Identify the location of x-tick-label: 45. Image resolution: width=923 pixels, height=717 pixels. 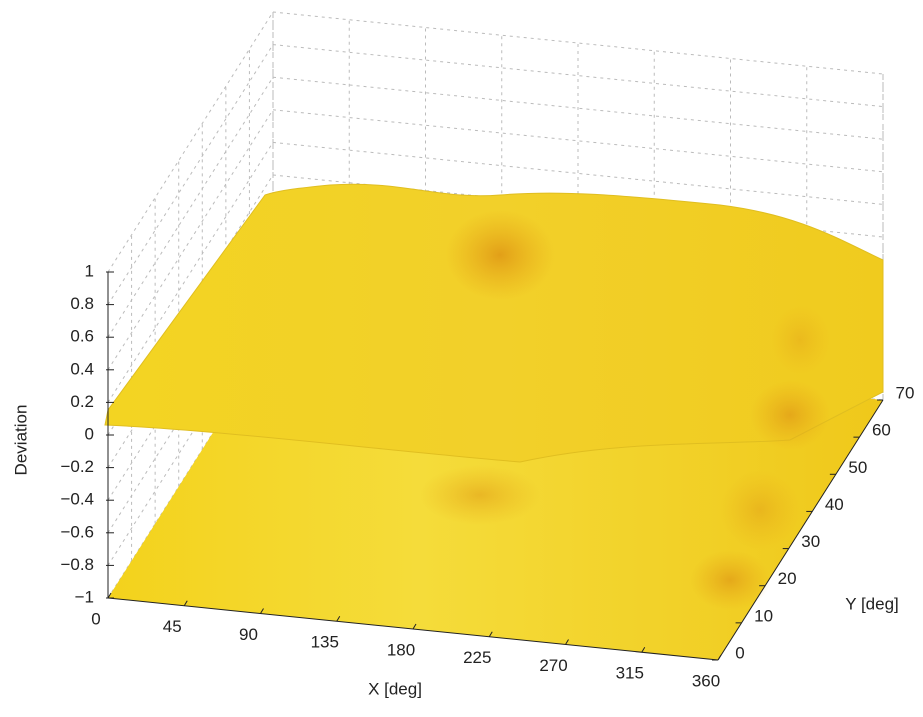
(172, 626).